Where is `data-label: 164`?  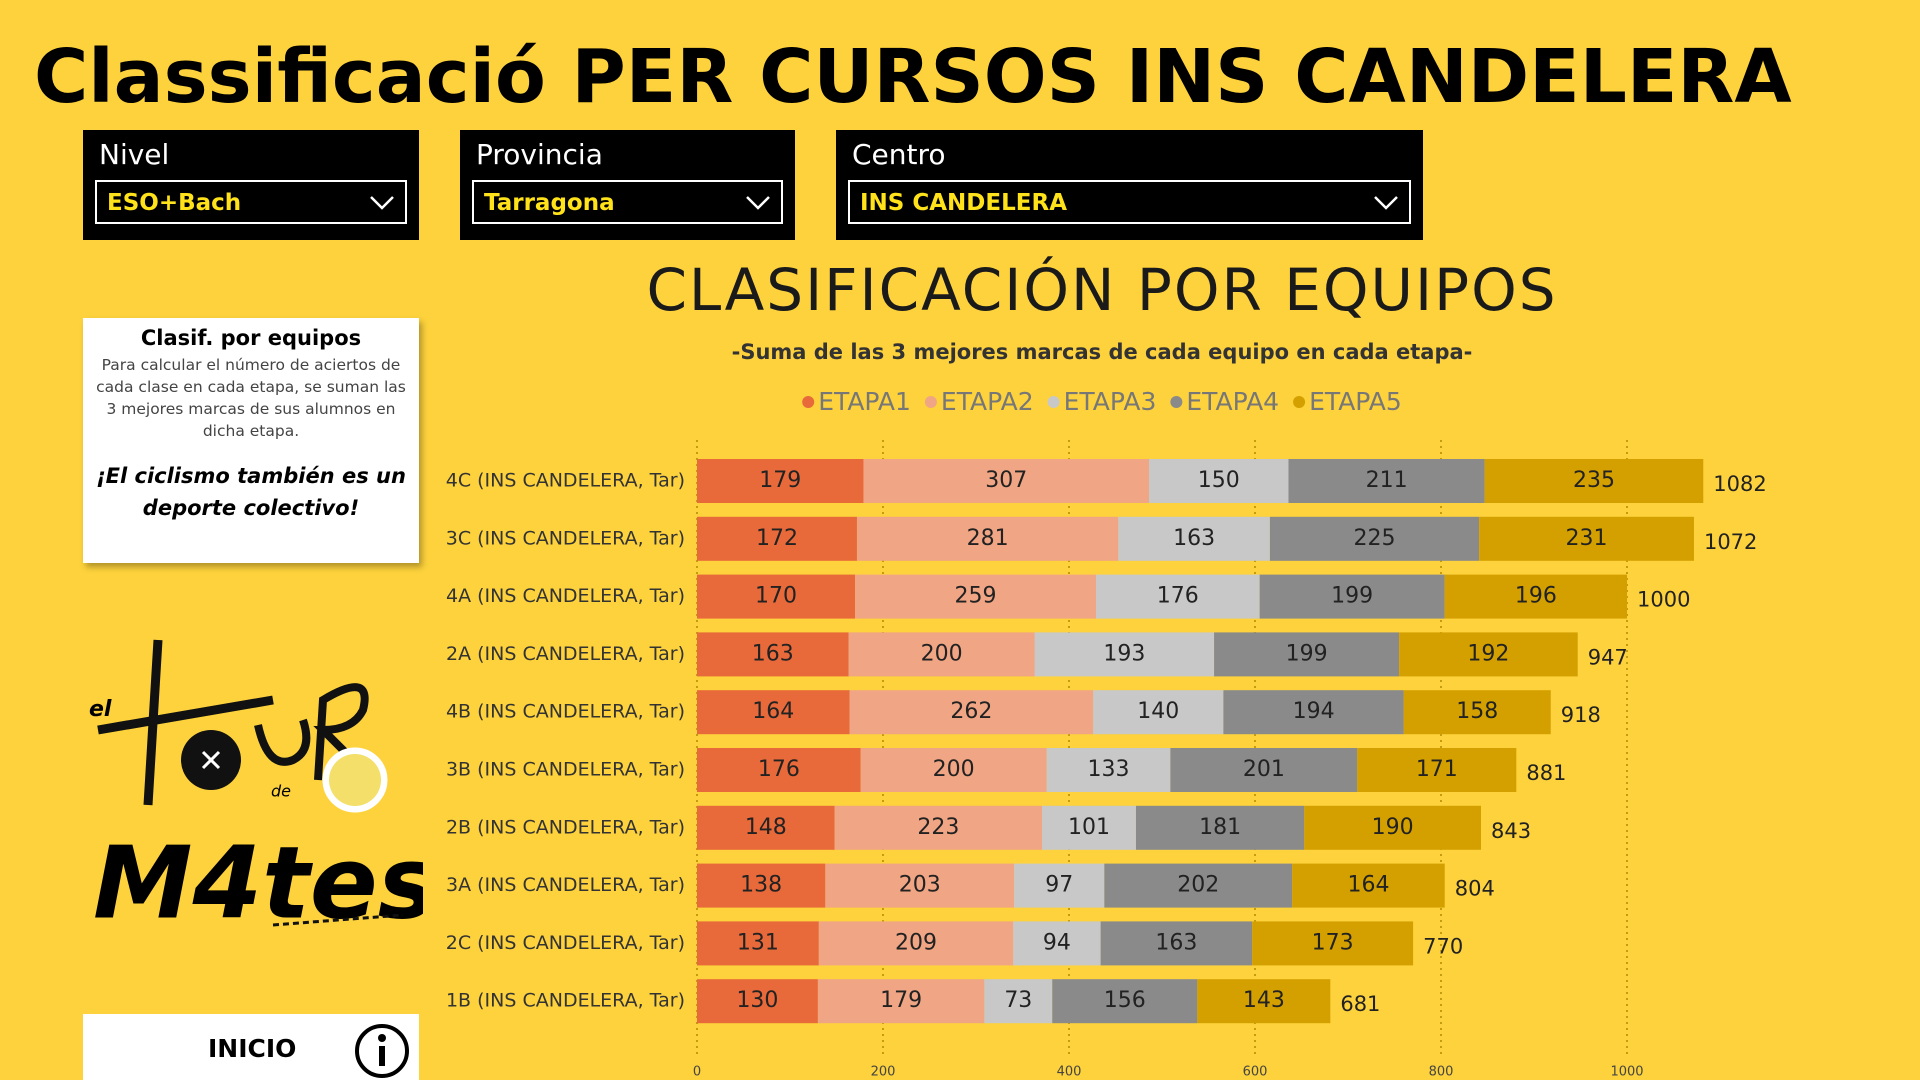 data-label: 164 is located at coordinates (773, 711).